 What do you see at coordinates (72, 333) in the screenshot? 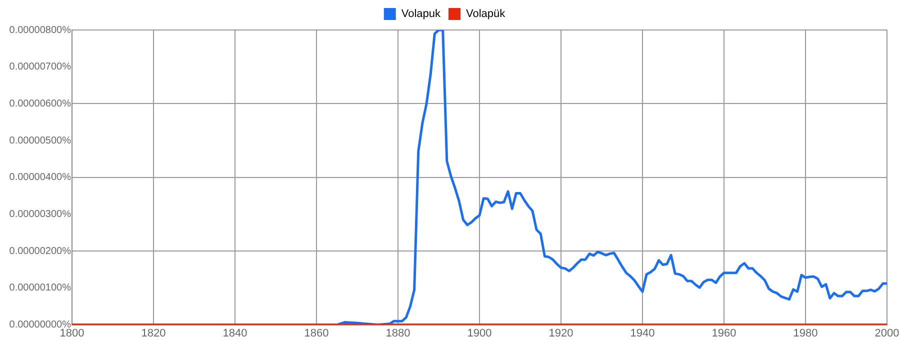
I see `x-tick-label: 1800` at bounding box center [72, 333].